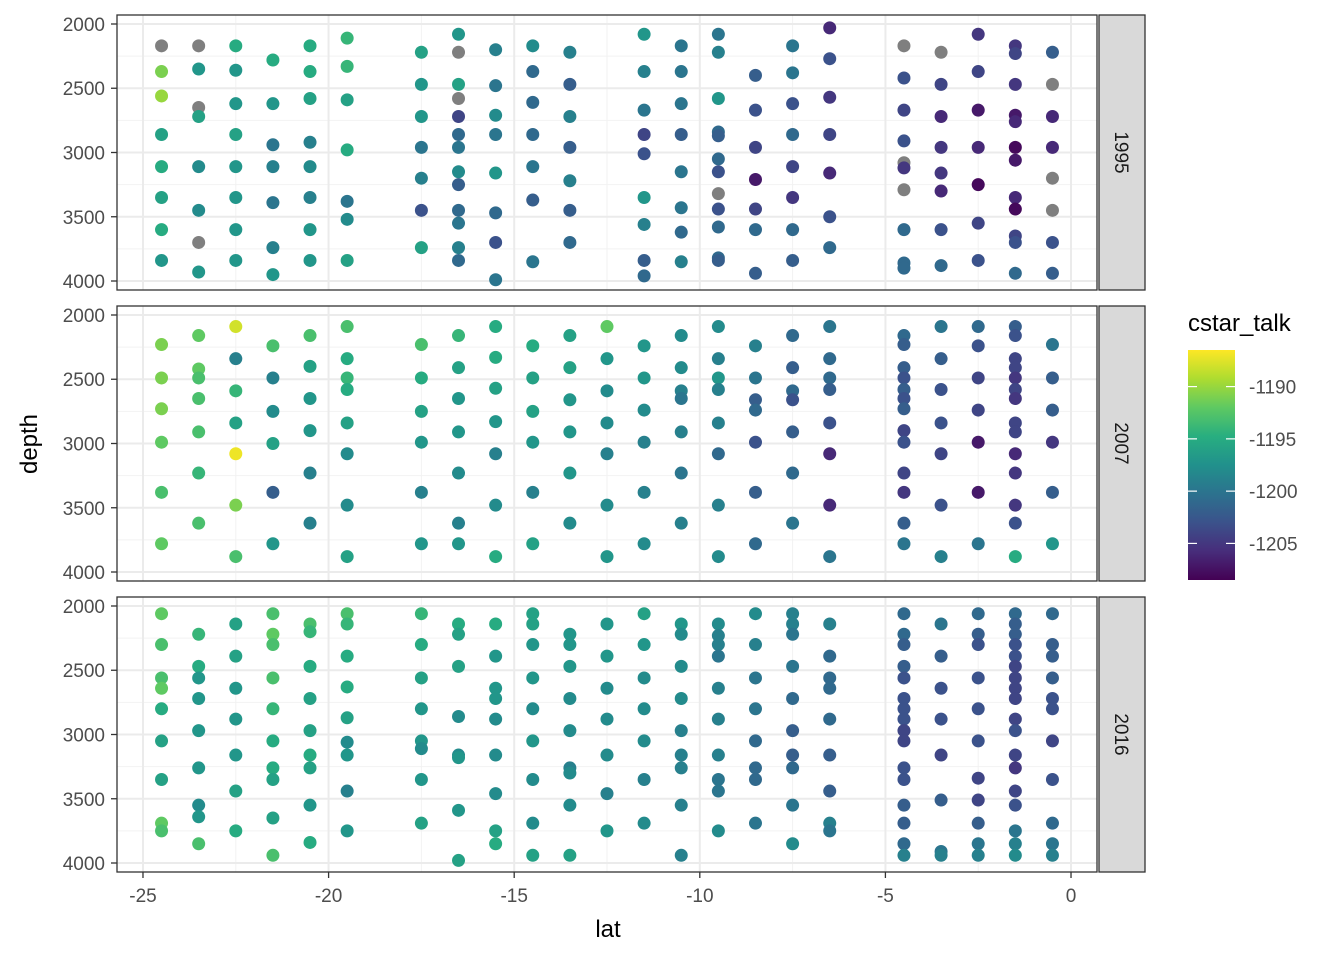 The image size is (1344, 960). Describe the element at coordinates (142, 896) in the screenshot. I see `x-tick-label: -25` at that location.